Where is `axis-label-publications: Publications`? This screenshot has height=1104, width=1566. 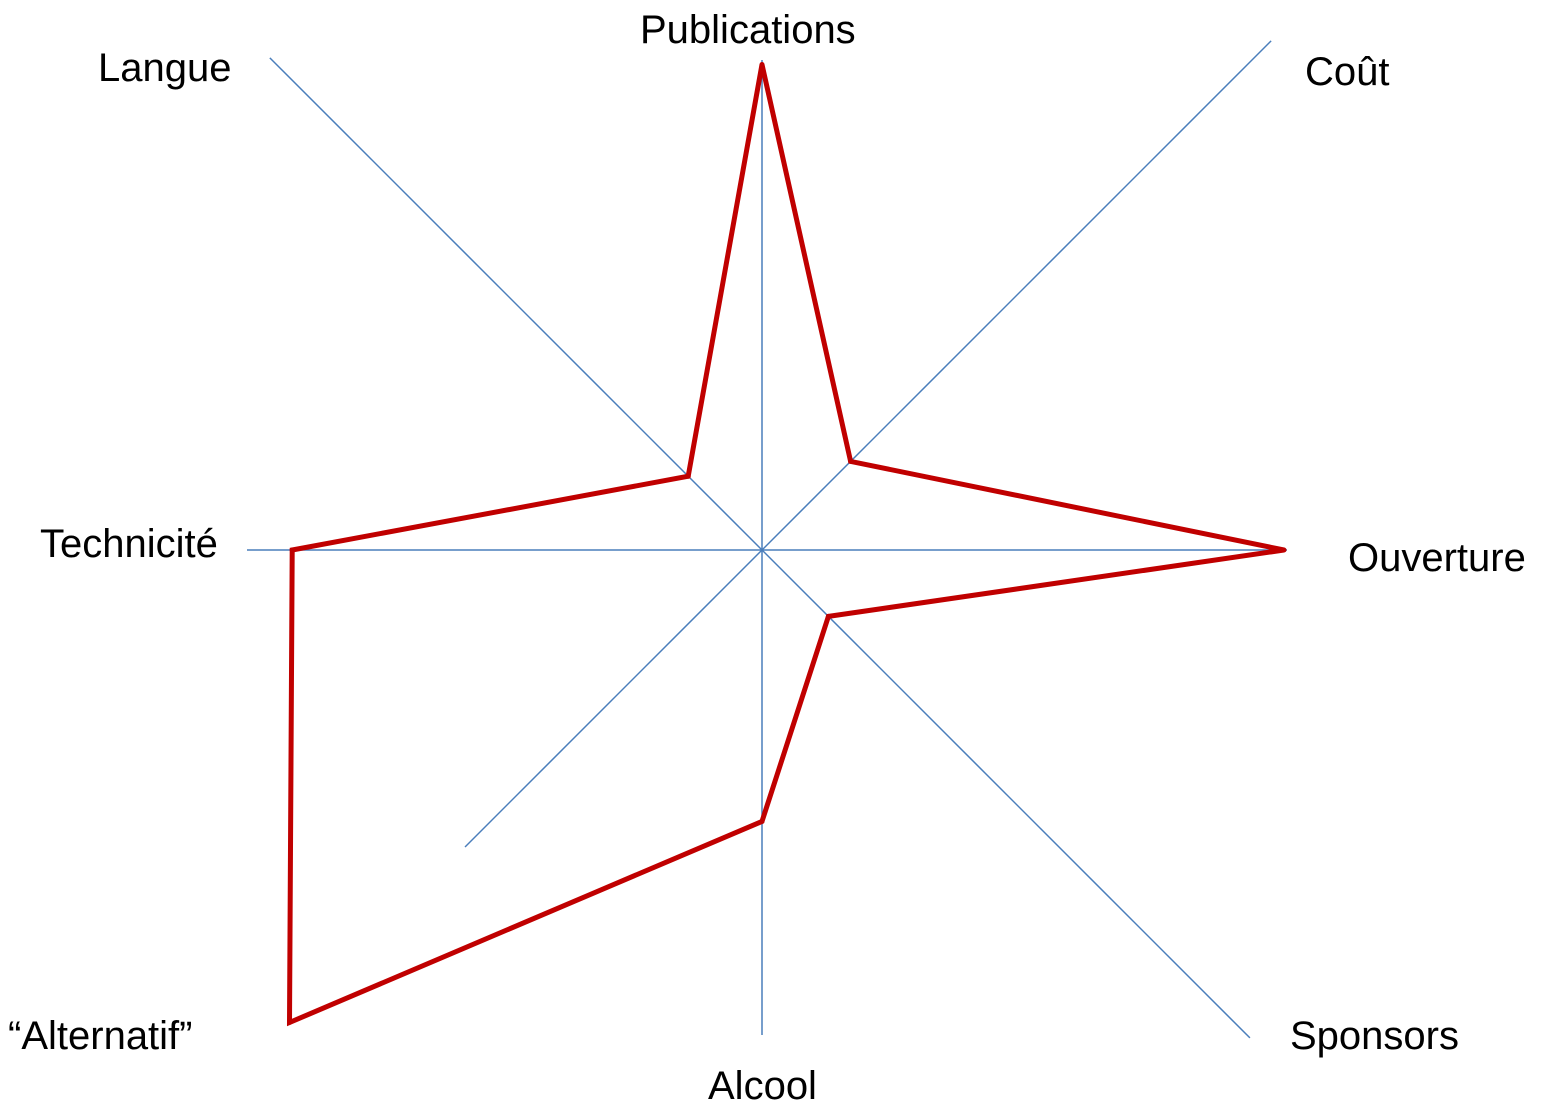
axis-label-publications: Publications is located at coordinates (748, 30).